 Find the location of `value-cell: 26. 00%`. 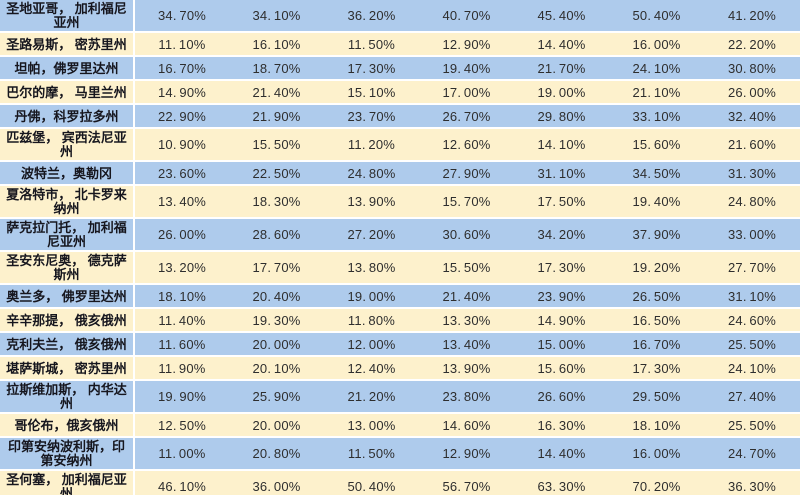

value-cell: 26. 00% is located at coordinates (752, 92).